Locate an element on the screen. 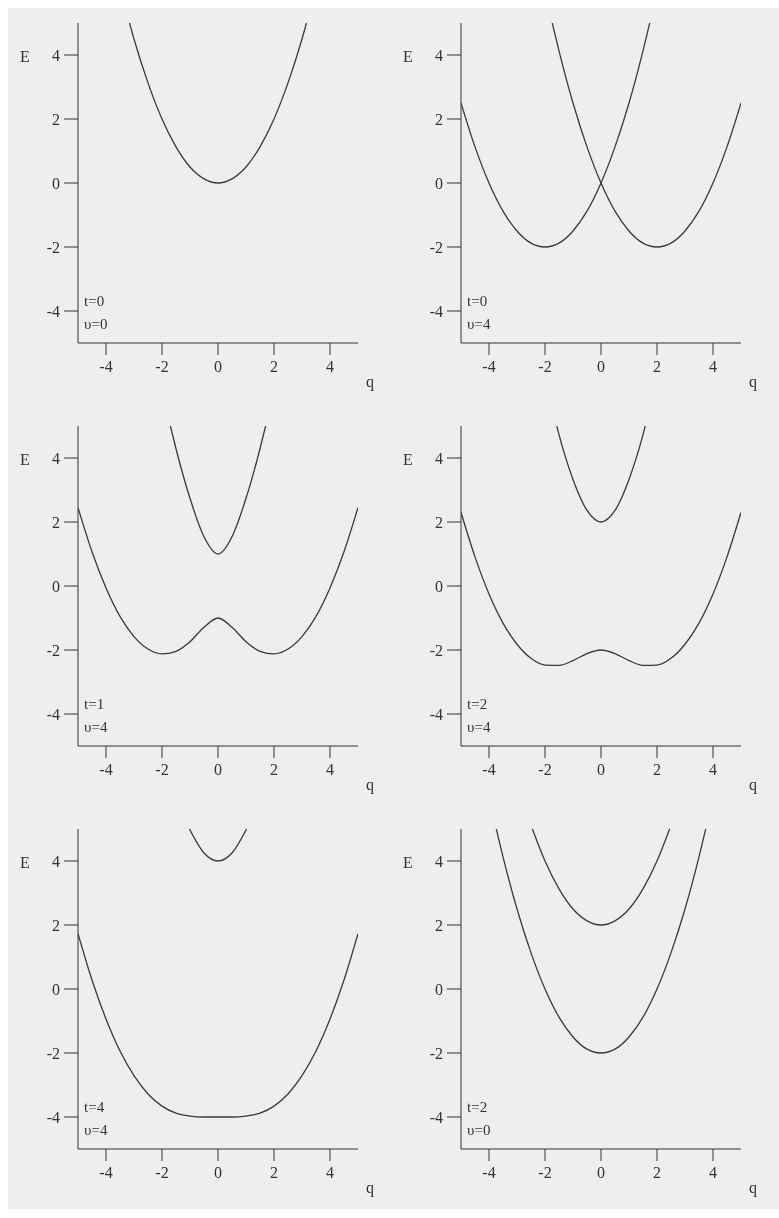  annotation: t=1 is located at coordinates (95, 704).